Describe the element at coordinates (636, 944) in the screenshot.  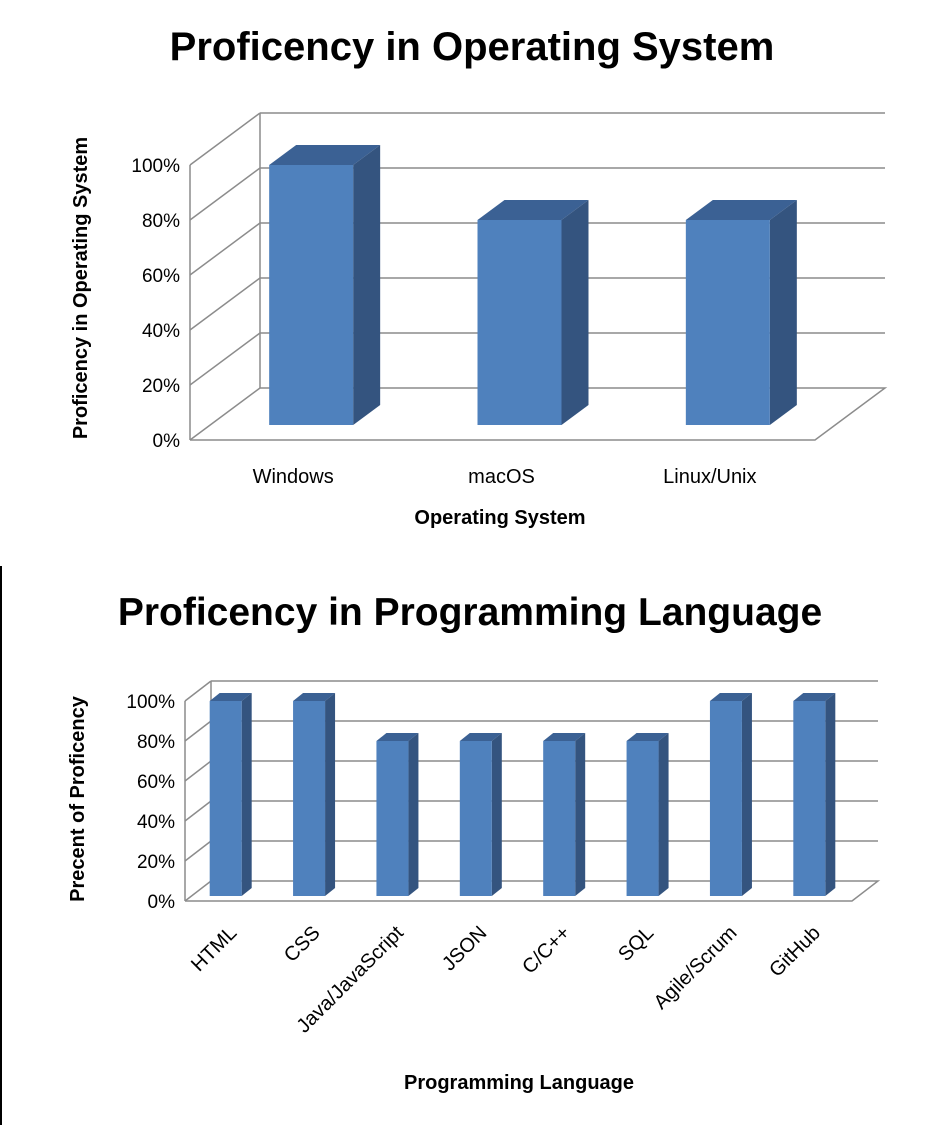
I see `category-label: SQL` at that location.